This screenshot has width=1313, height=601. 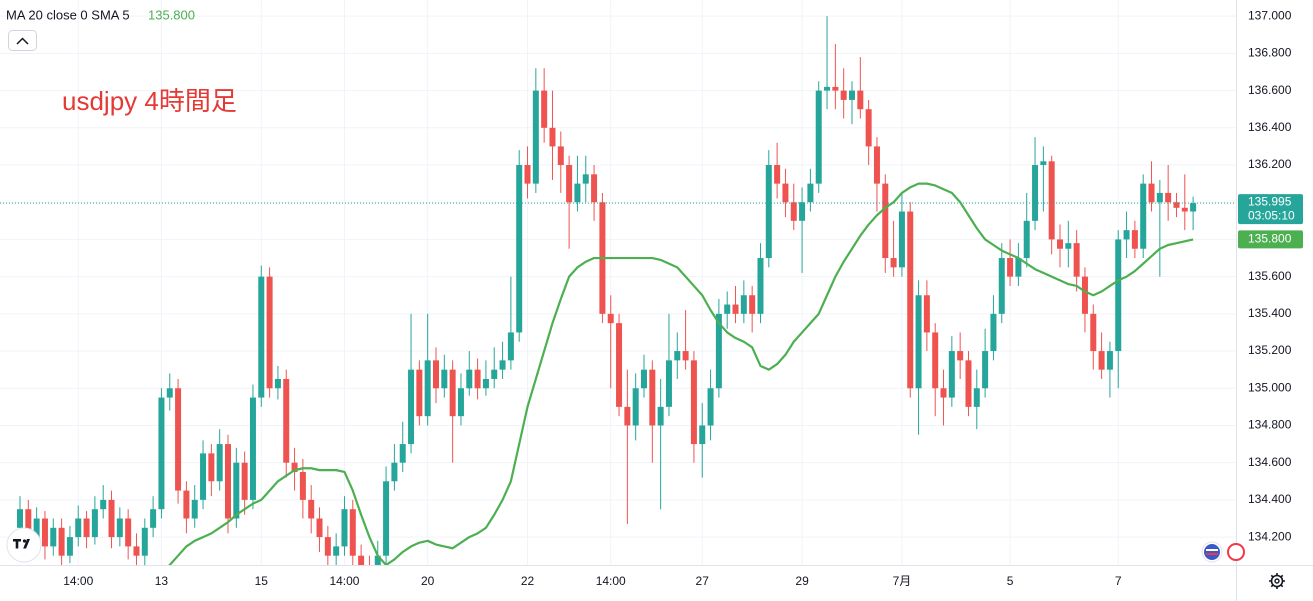 I want to click on y-tick-label: 136.400, so click(x=1270, y=127).